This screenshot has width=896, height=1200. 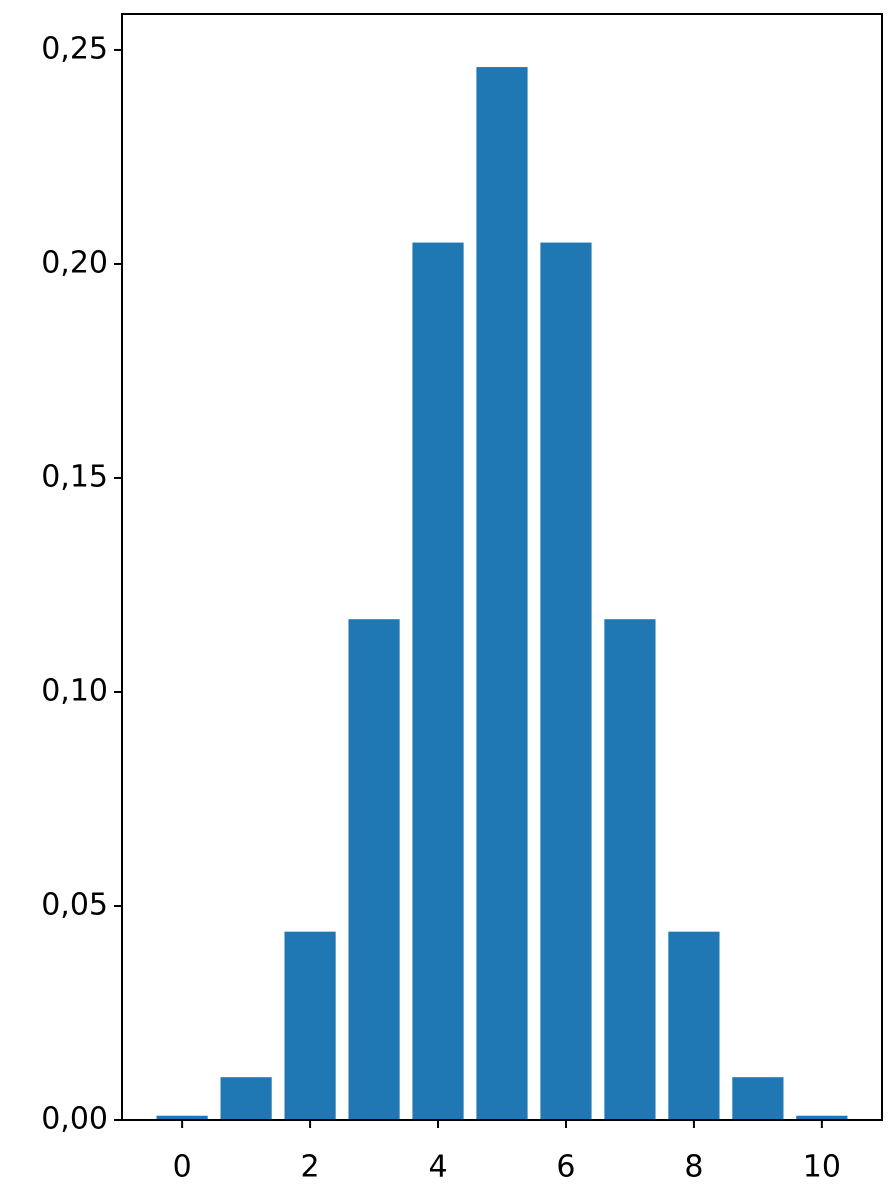 What do you see at coordinates (74, 904) in the screenshot?
I see `y-tick-label: 0,05` at bounding box center [74, 904].